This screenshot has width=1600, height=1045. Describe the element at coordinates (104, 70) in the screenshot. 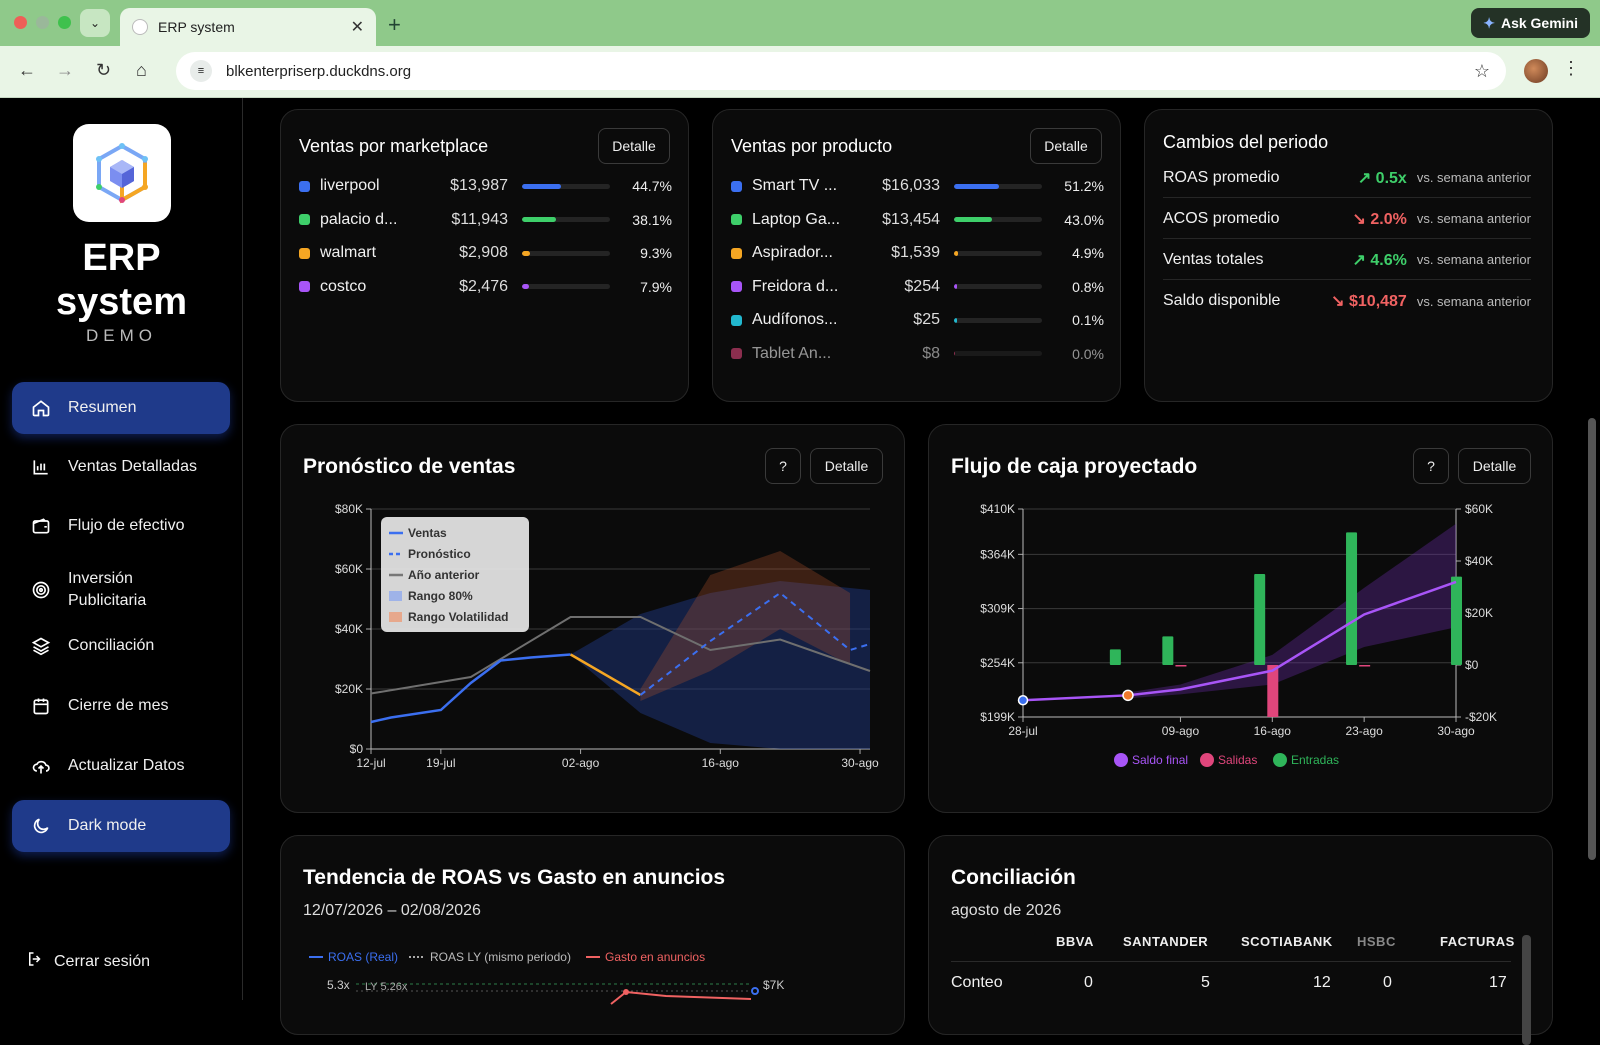

I see `reload-icon: ↻` at that location.